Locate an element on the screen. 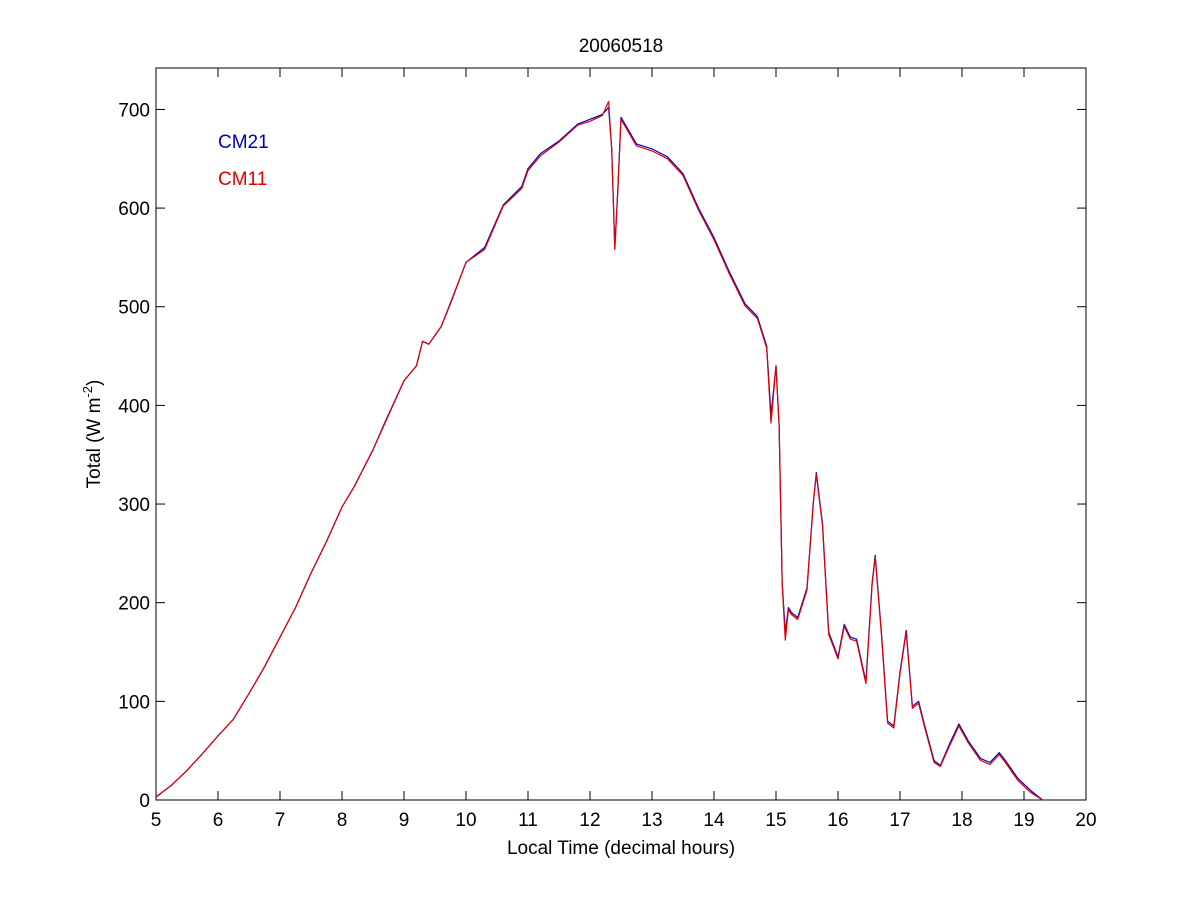 The width and height of the screenshot is (1200, 900). x-tick-label: 9 is located at coordinates (404, 820).